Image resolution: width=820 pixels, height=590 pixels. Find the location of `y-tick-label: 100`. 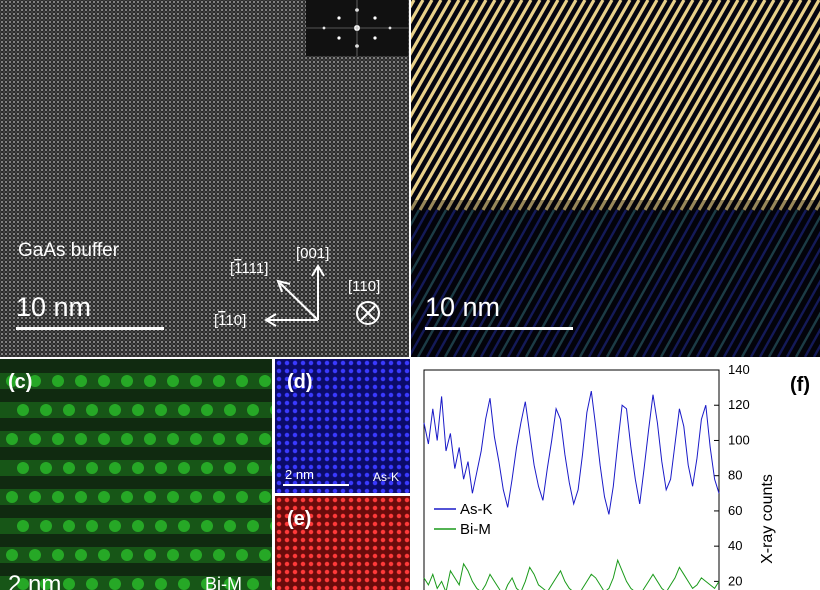

y-tick-label: 100 is located at coordinates (739, 439).